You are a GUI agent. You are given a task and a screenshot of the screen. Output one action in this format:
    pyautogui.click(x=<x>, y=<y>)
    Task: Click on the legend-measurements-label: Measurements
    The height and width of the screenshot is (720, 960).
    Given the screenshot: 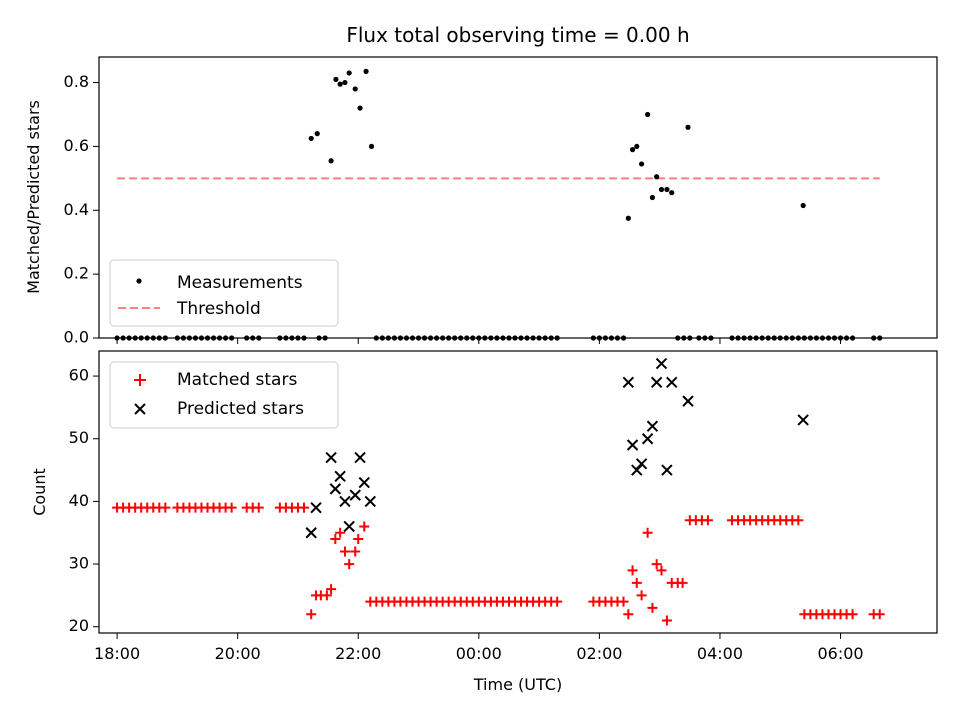 What is the action you would take?
    pyautogui.click(x=240, y=283)
    